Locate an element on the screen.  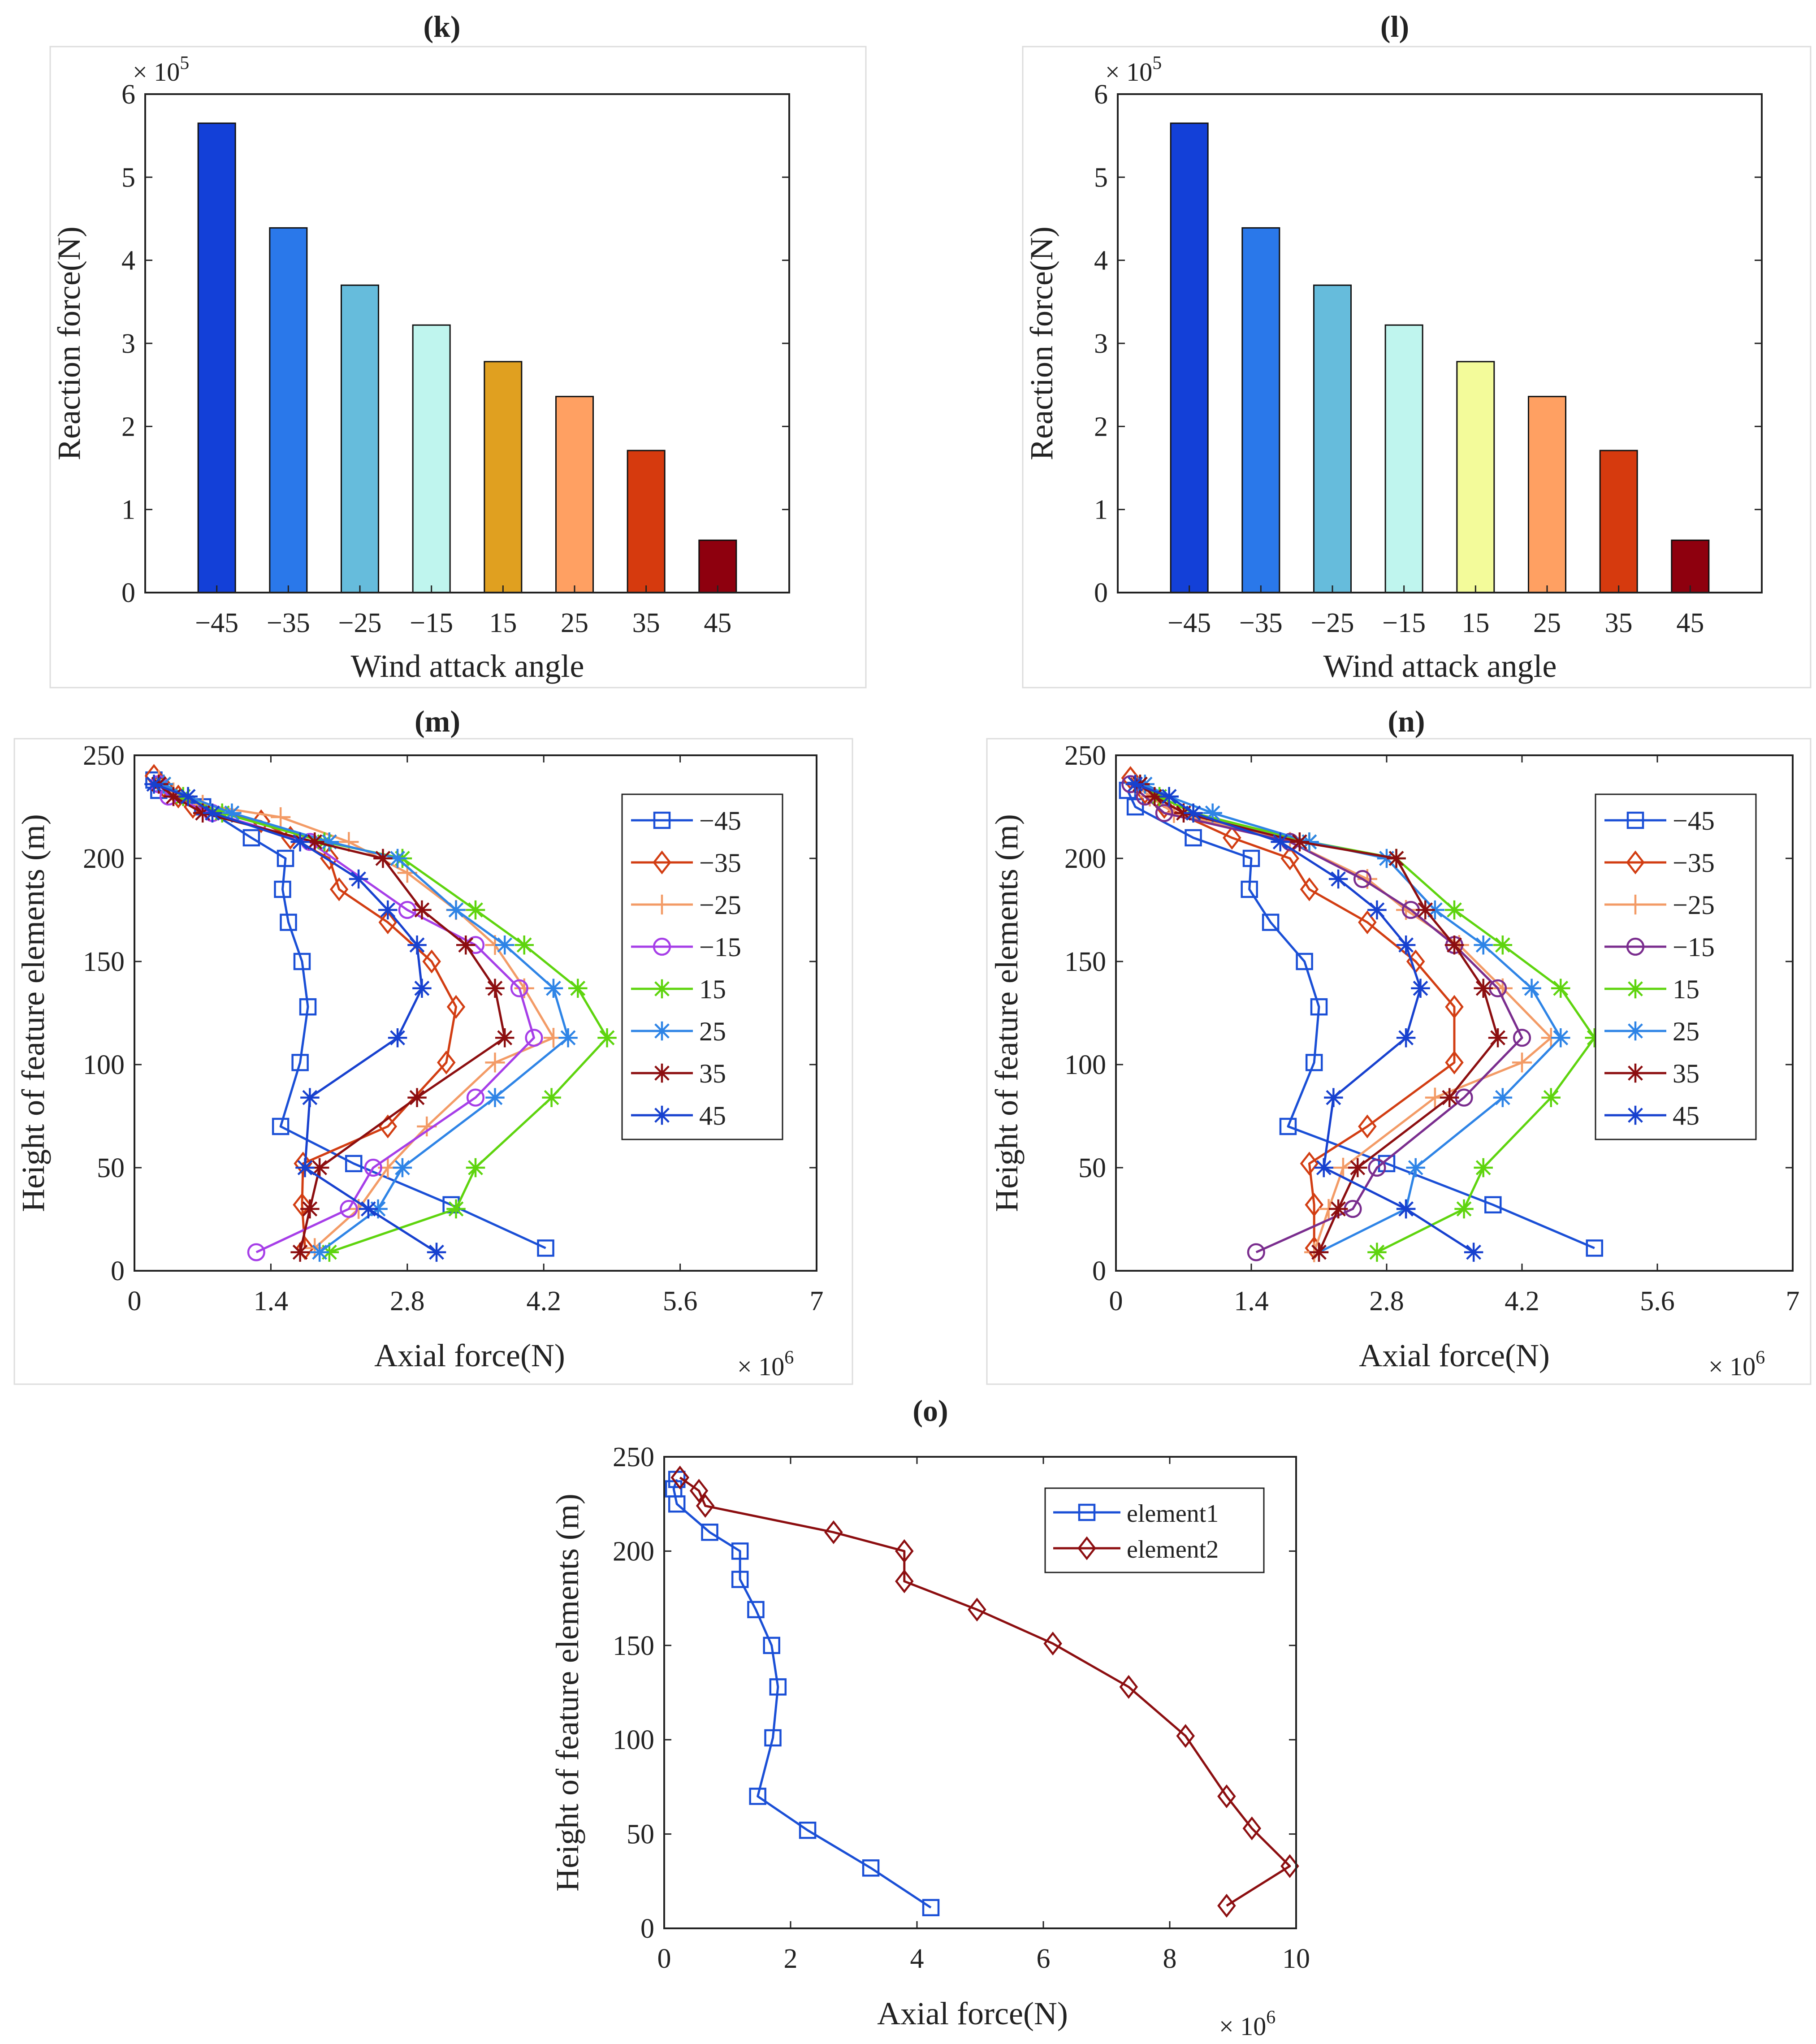
y-tick-label-k: 1 is located at coordinates (128, 510).